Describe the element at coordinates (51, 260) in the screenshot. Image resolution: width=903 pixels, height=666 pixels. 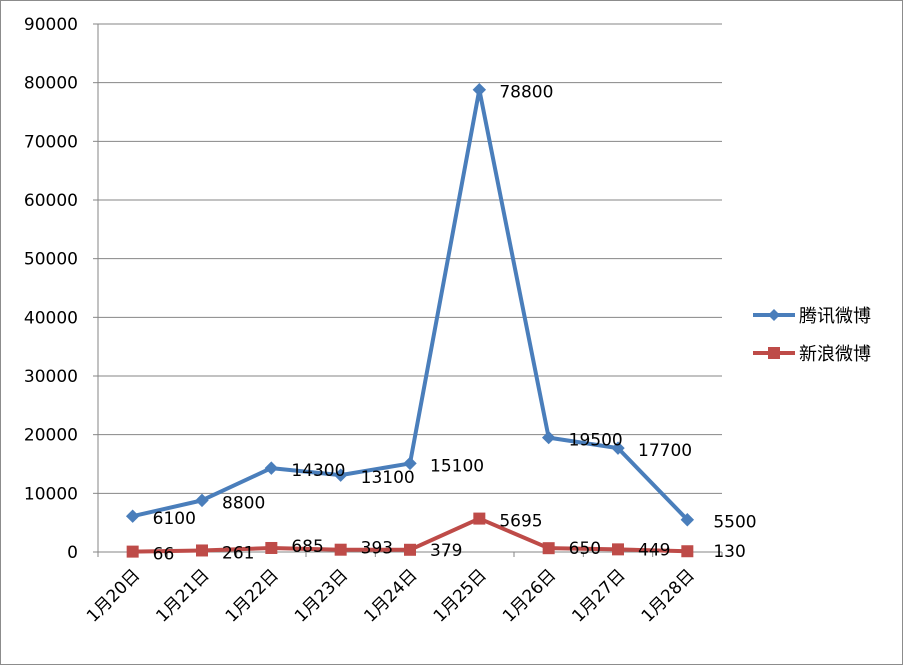
I see `y-tick-label: 50000` at that location.